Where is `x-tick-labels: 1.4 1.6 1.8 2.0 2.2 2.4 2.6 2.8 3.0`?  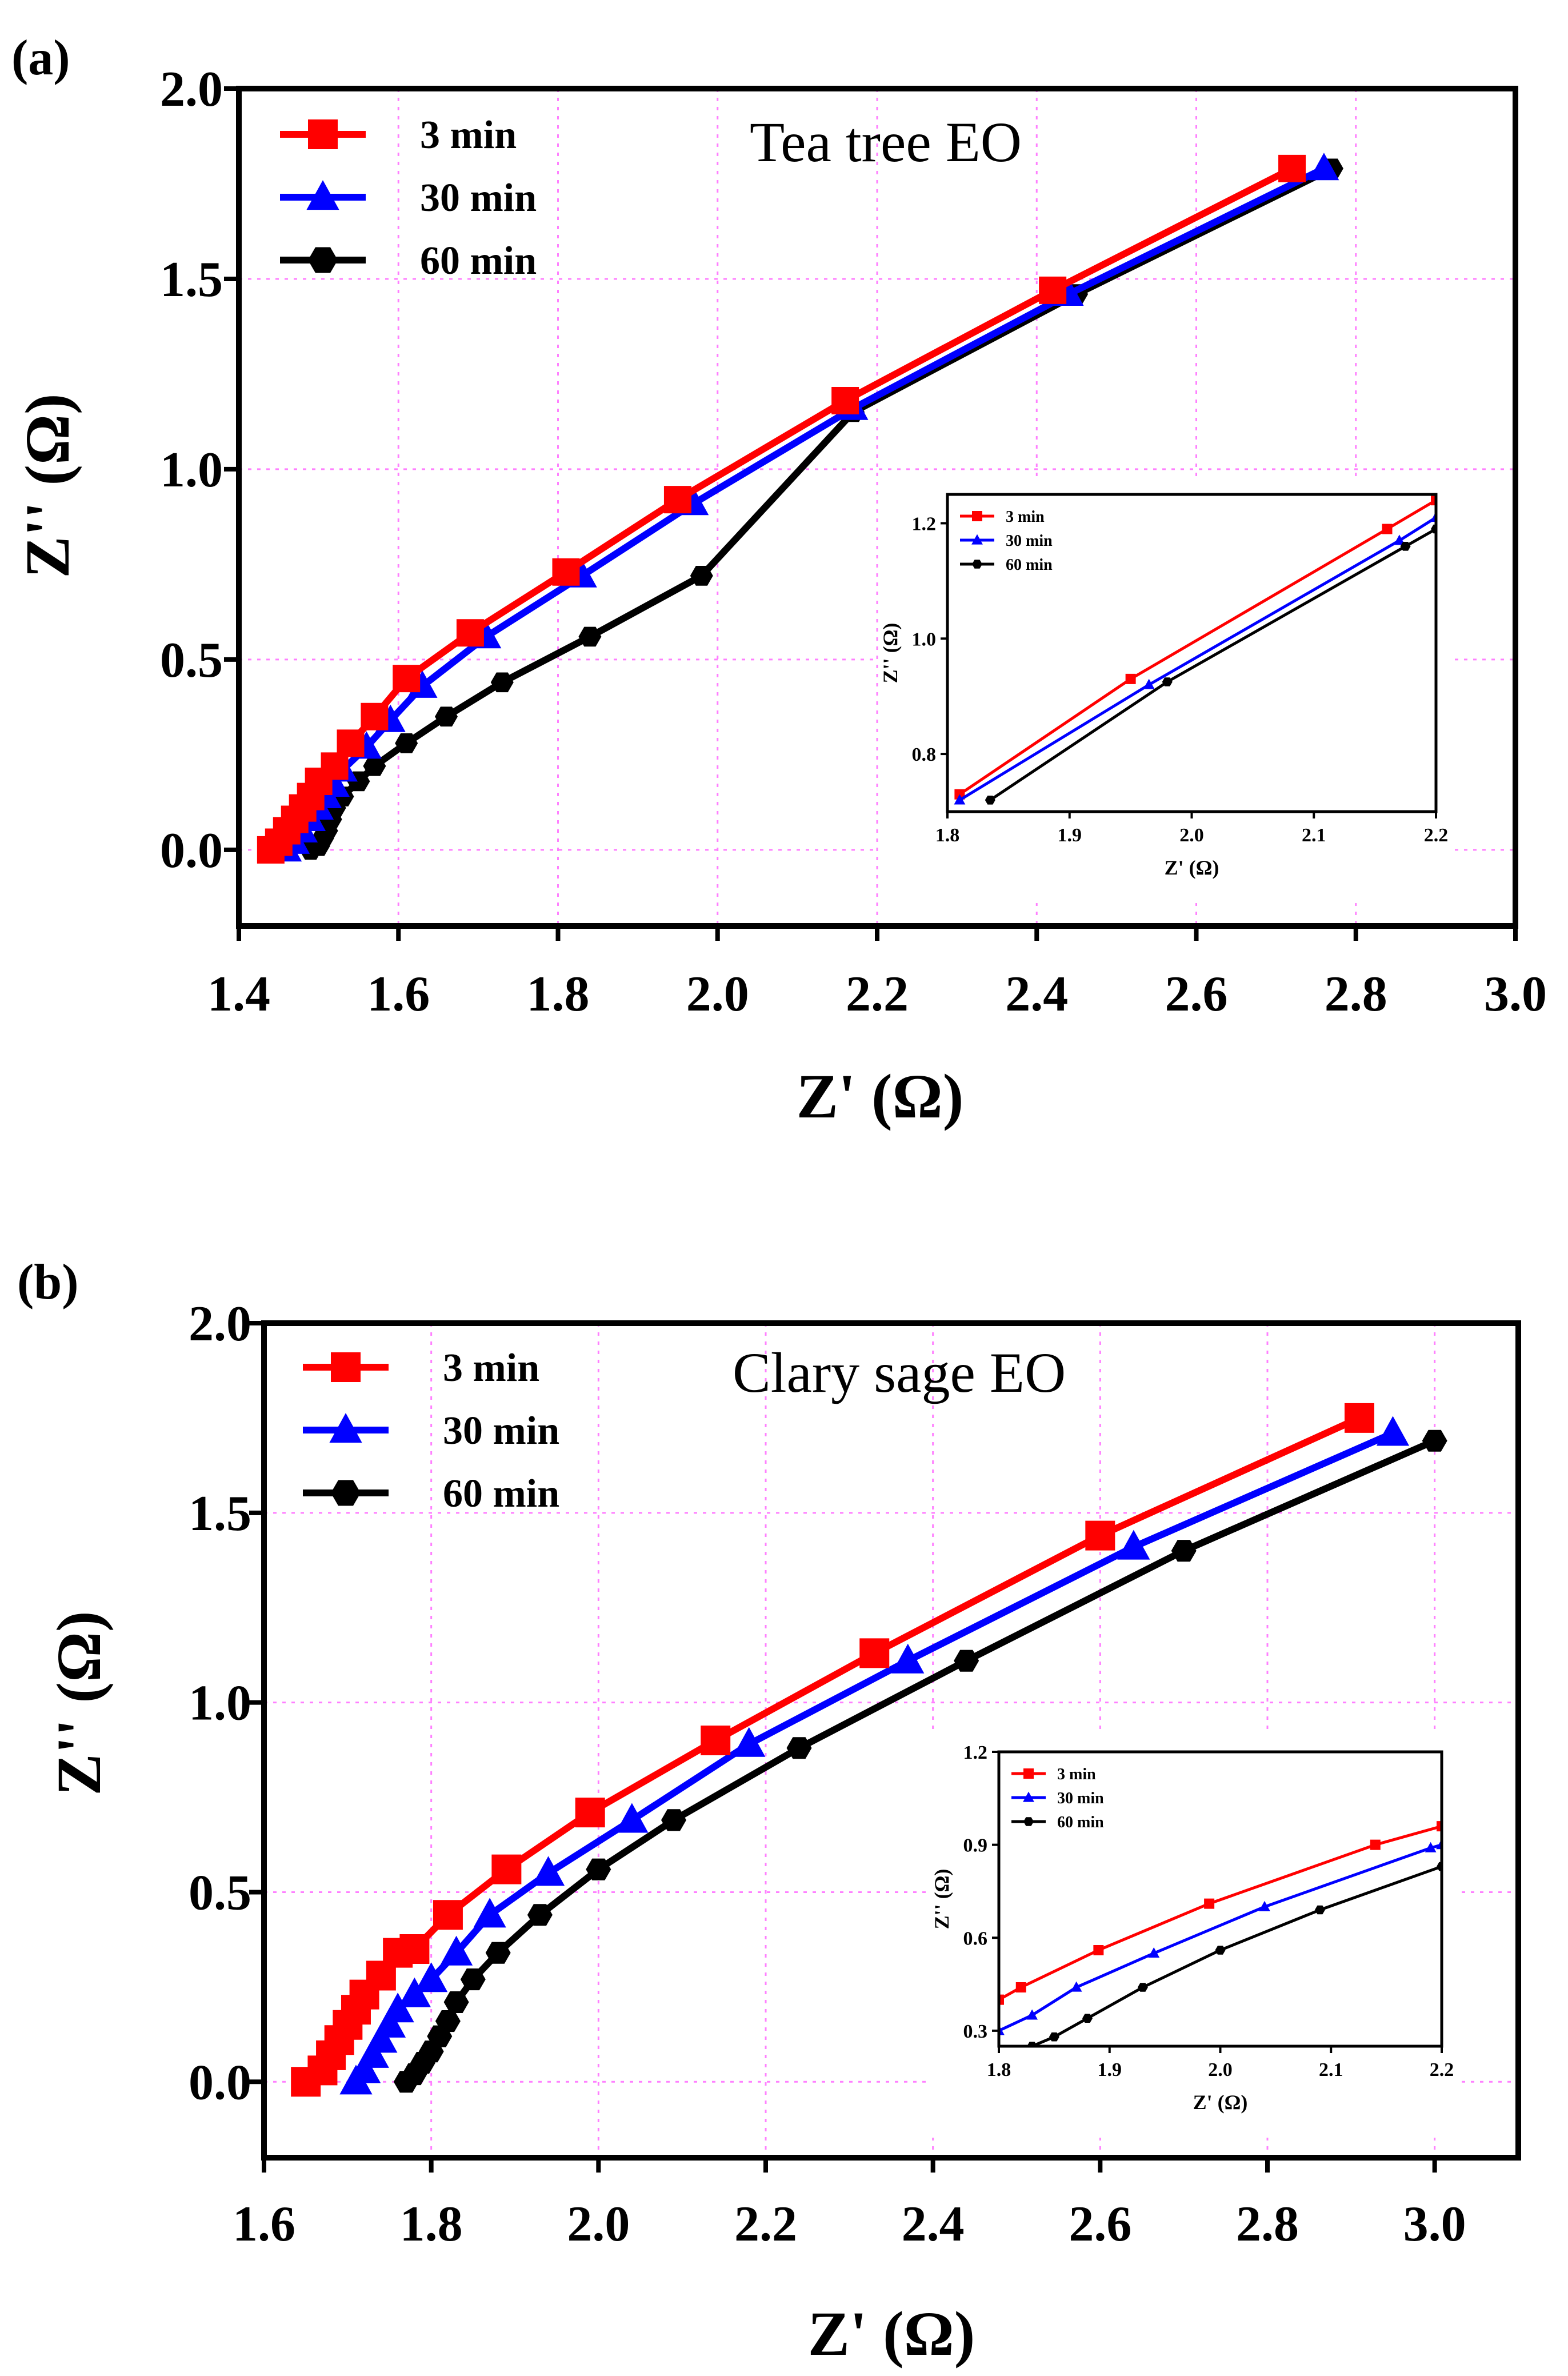
x-tick-labels: 1.4 1.6 1.8 2.0 2.2 2.4 2.6 2.8 3.0 is located at coordinates (877, 994).